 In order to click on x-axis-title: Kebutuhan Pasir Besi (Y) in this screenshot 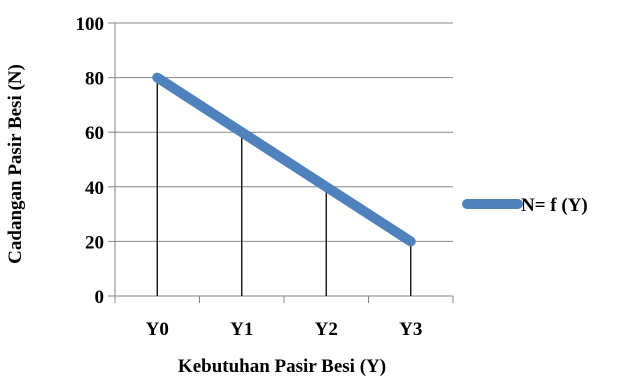, I will do `click(282, 366)`.